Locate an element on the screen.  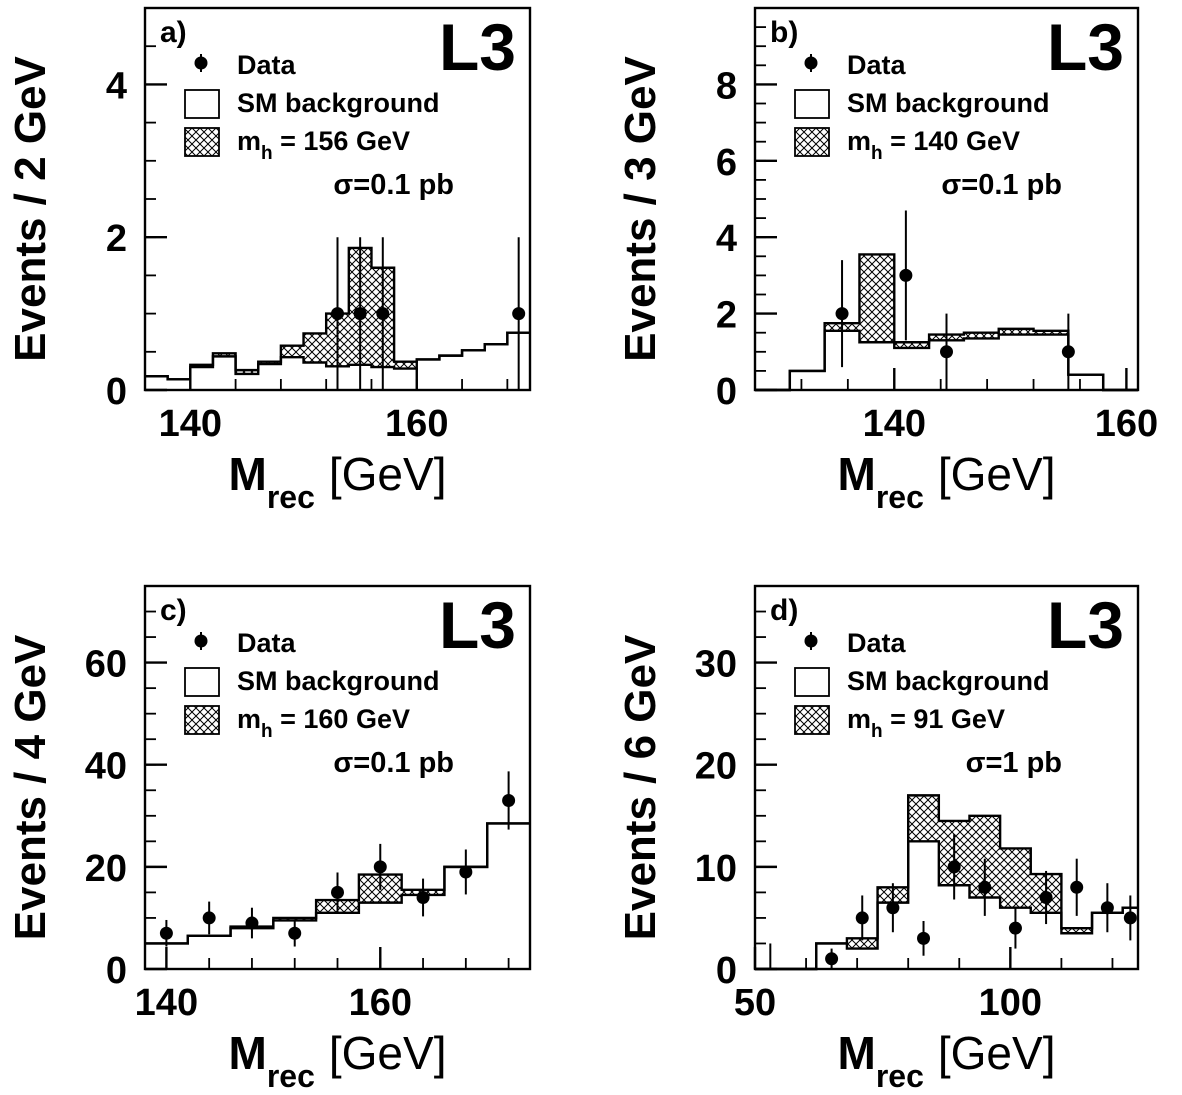
legend-signal-suffix: = 140 GeV is located at coordinates (951, 141).